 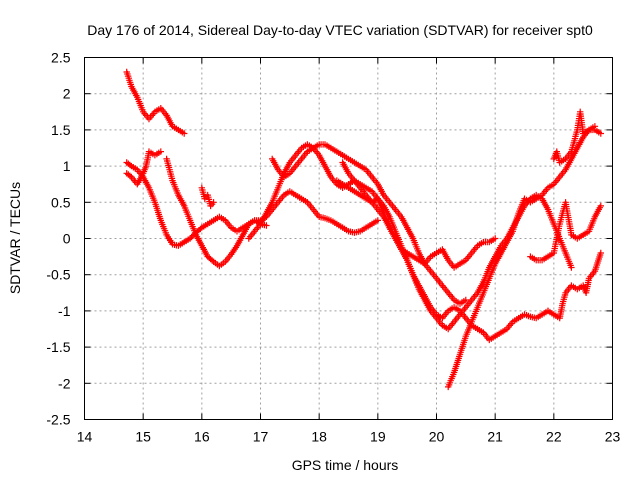 What do you see at coordinates (143, 437) in the screenshot?
I see `x-tick-label: 15` at bounding box center [143, 437].